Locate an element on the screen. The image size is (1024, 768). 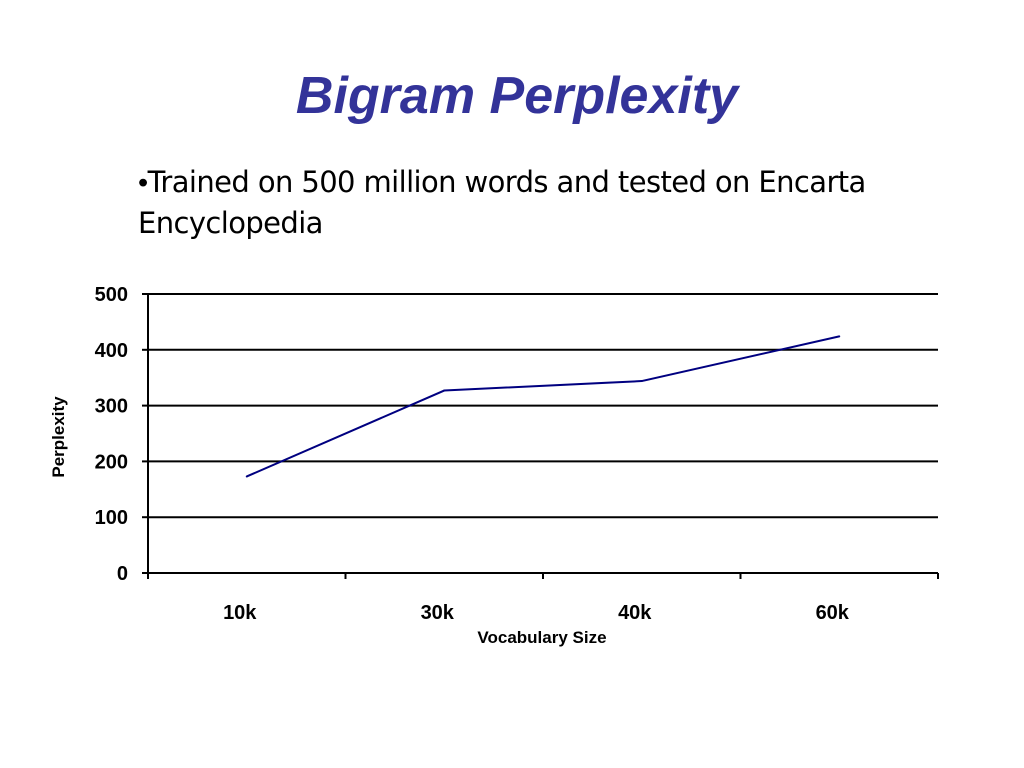
y-tick-label: 400 is located at coordinates (111, 351).